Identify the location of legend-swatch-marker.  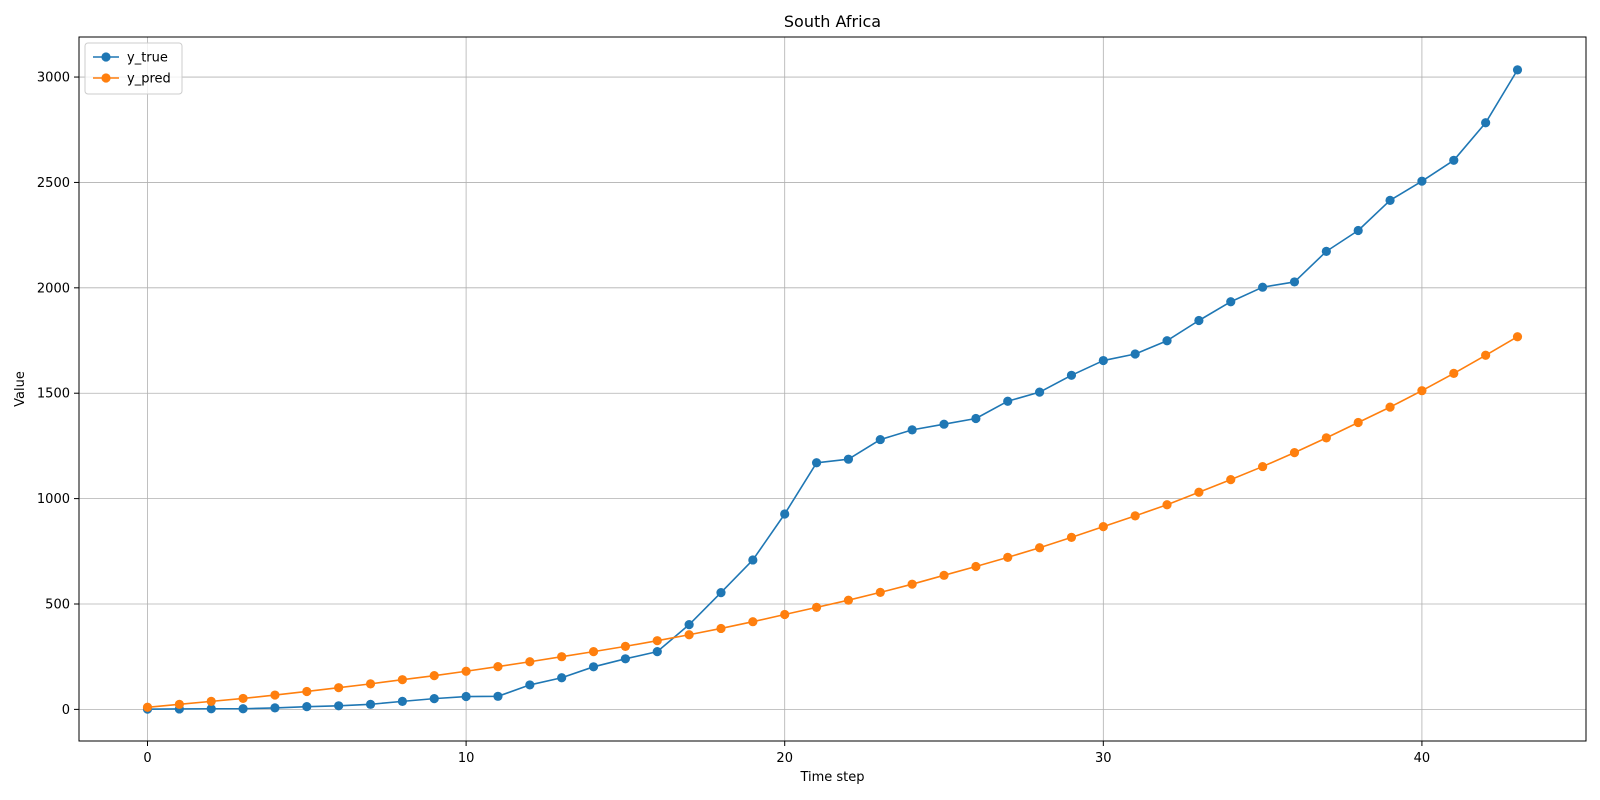
(106, 57).